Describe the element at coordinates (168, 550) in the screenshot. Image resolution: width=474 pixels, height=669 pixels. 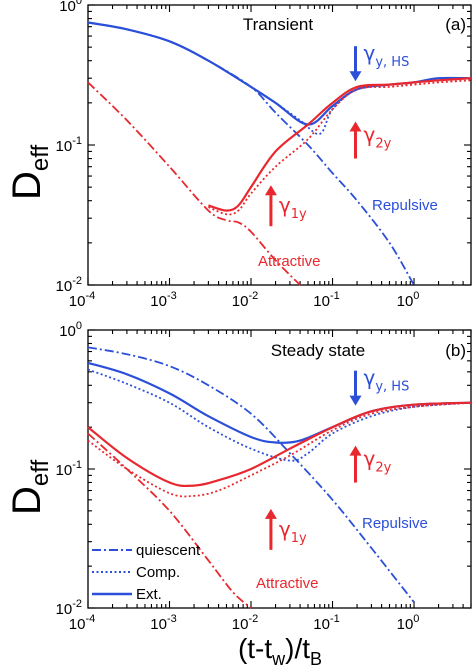
I see `legend-label-quiescent: quiescent` at that location.